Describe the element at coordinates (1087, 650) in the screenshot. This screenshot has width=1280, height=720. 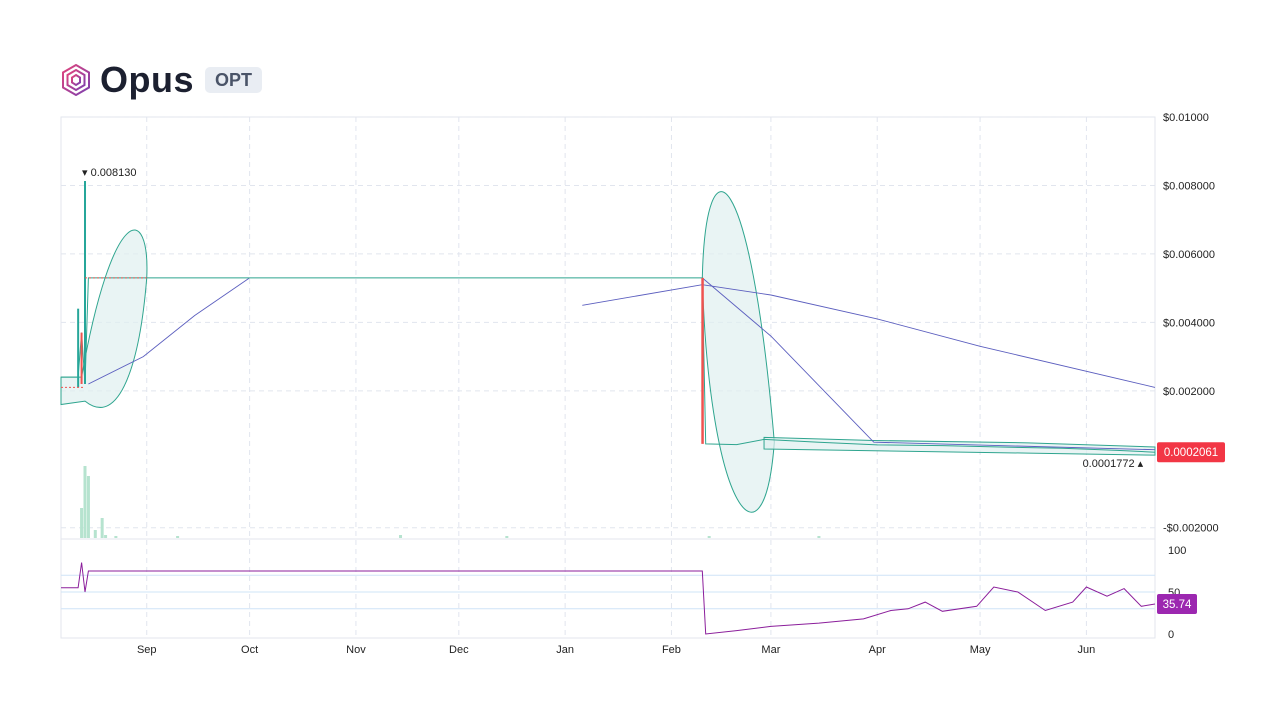
I see `x-tick-label: Jun` at that location.